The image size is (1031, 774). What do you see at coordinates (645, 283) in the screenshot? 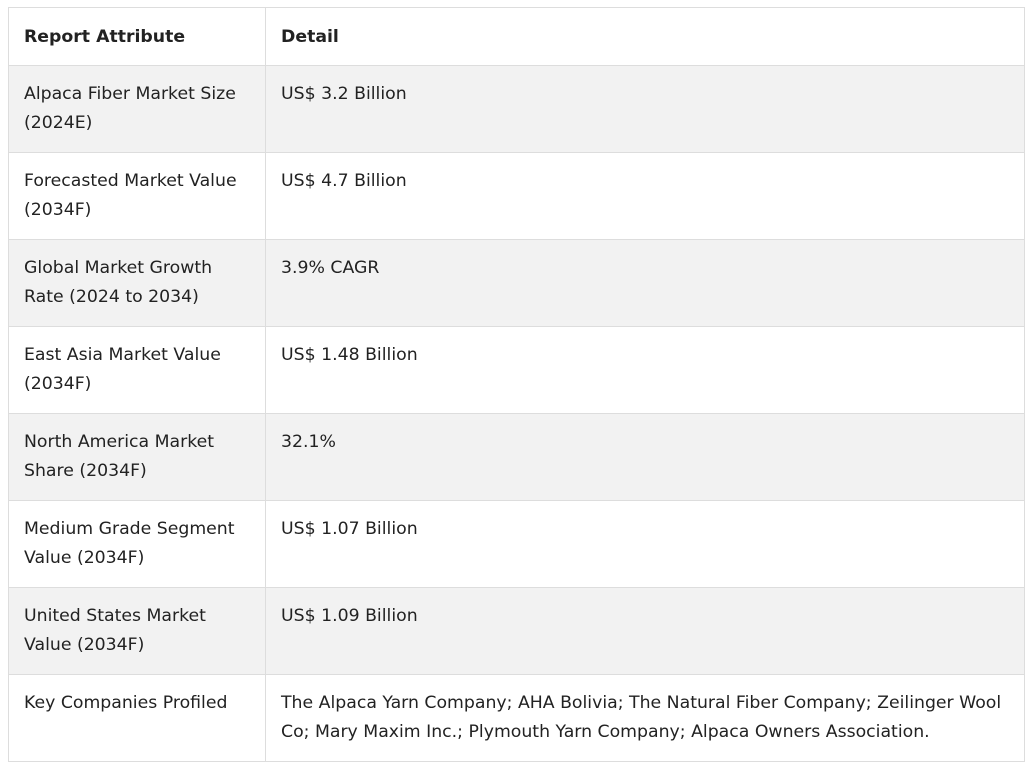
I see `detail-cell: 3.9% CAGR` at bounding box center [645, 283].